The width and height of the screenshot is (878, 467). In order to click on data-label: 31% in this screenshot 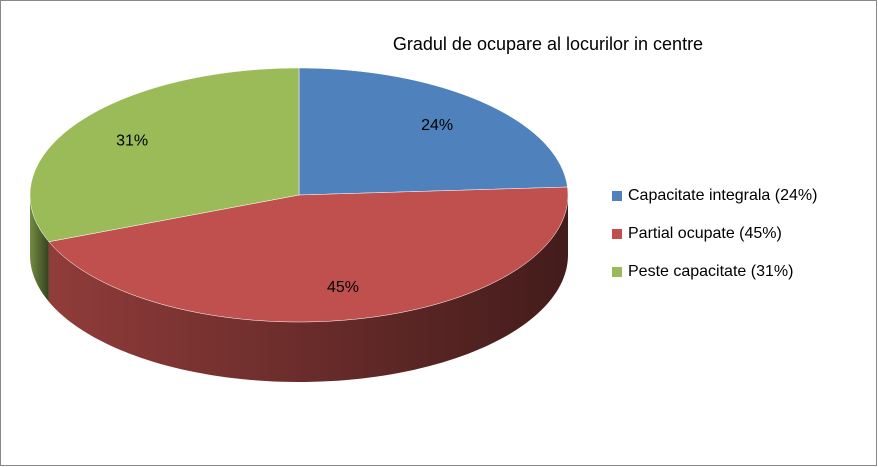, I will do `click(132, 141)`.